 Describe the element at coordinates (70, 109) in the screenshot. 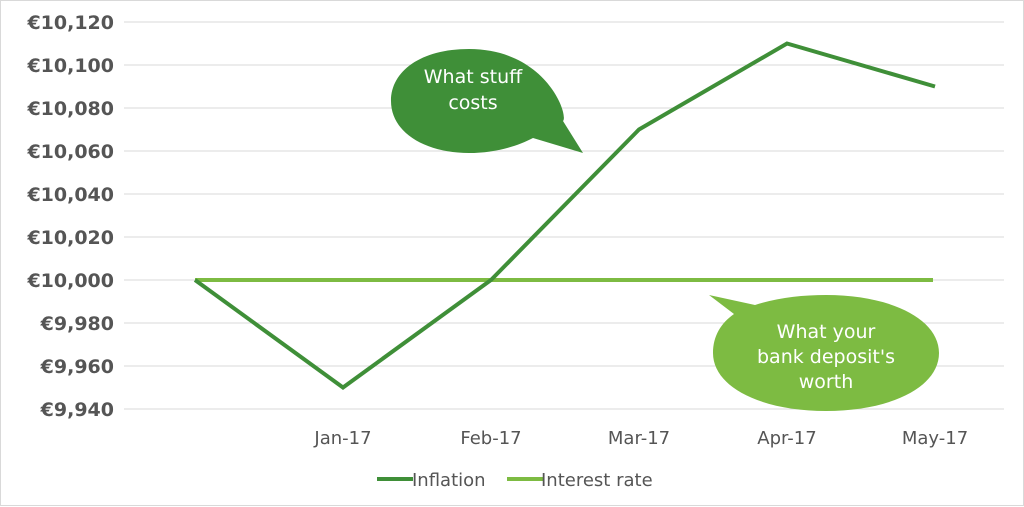

I see `y-tick-label: €10,080` at that location.